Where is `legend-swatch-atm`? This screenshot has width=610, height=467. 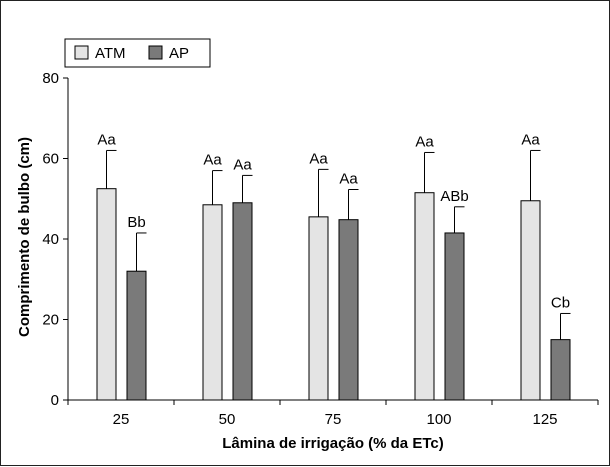 legend-swatch-atm is located at coordinates (81, 52).